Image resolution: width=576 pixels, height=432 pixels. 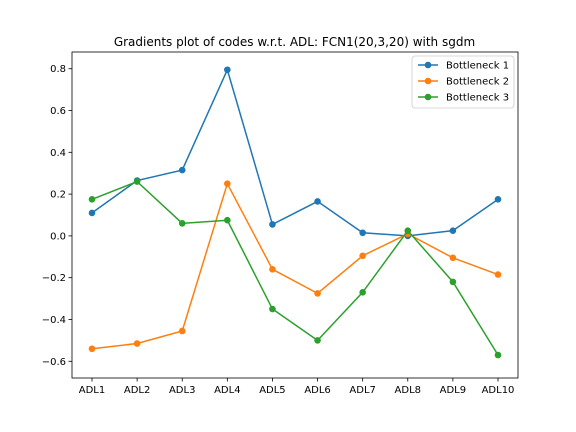 I want to click on x-tick-label: ADL5, so click(x=272, y=390).